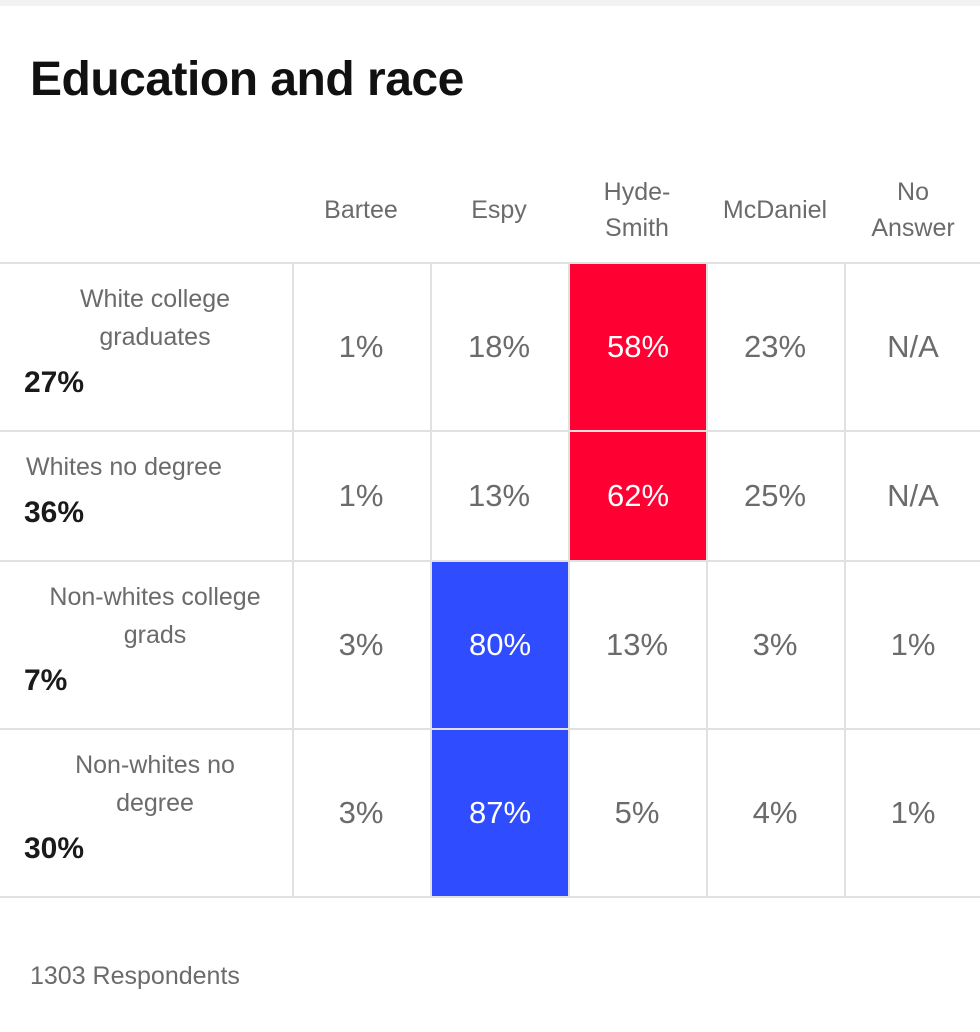 The image size is (980, 1032). What do you see at coordinates (638, 496) in the screenshot?
I see `winner-cell: 62%` at bounding box center [638, 496].